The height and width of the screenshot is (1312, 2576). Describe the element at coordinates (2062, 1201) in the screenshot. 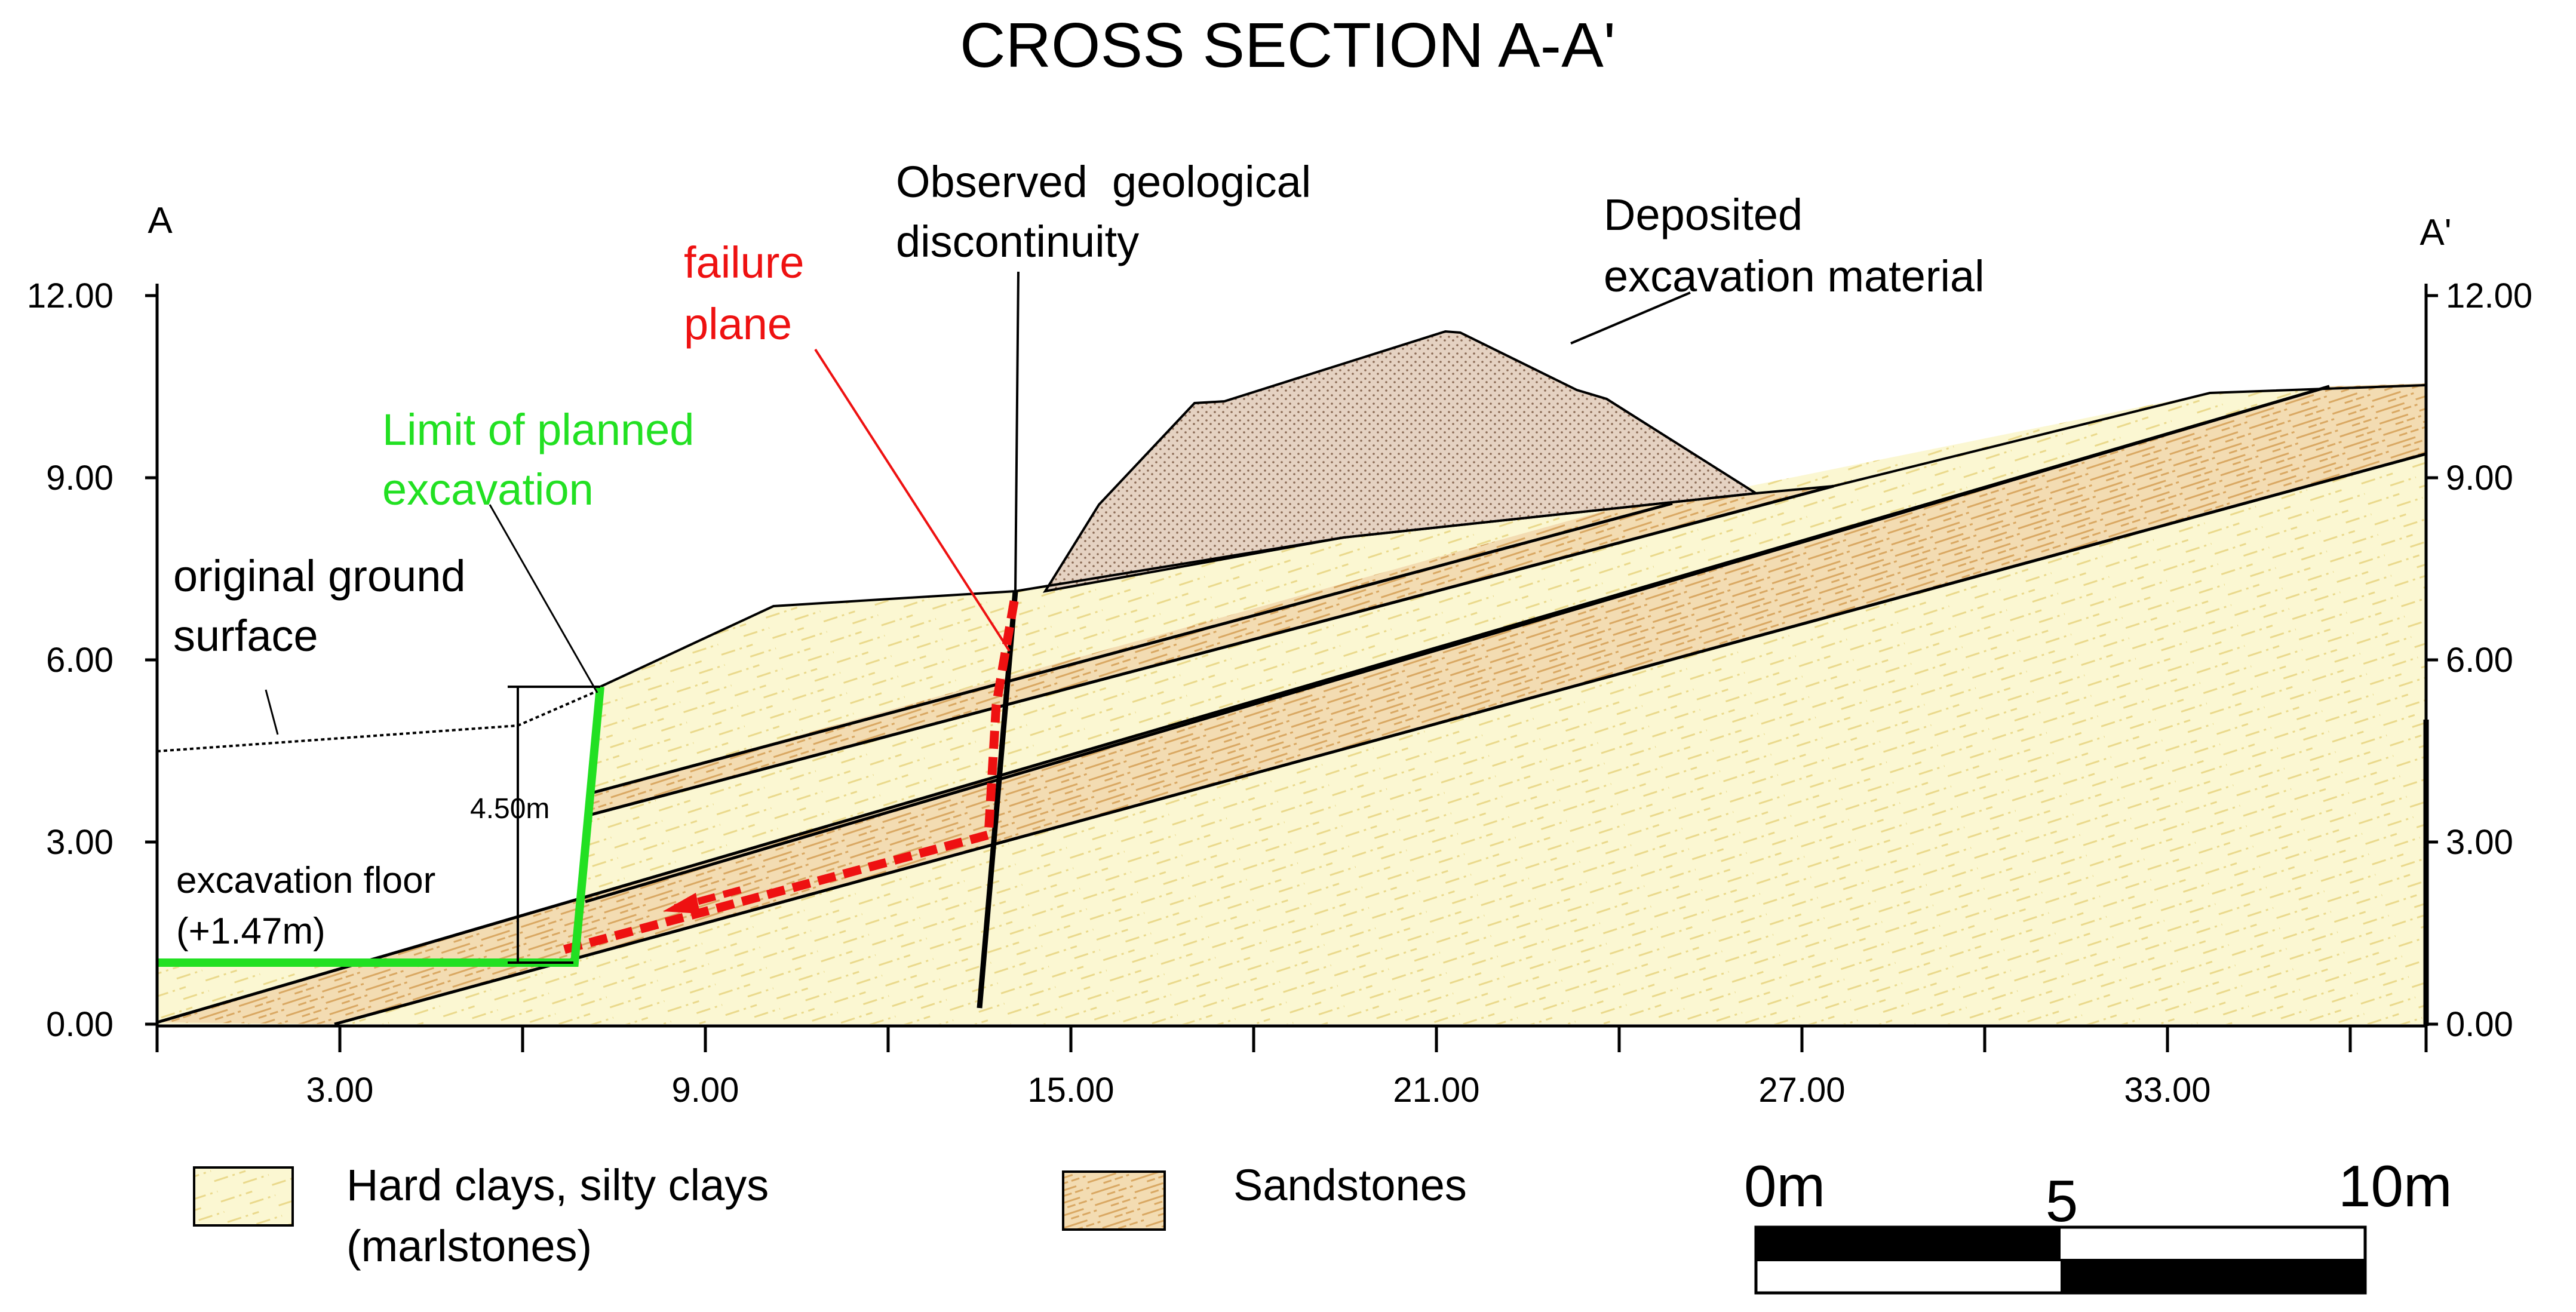

I see `scale-bar-mid-label: 5` at that location.